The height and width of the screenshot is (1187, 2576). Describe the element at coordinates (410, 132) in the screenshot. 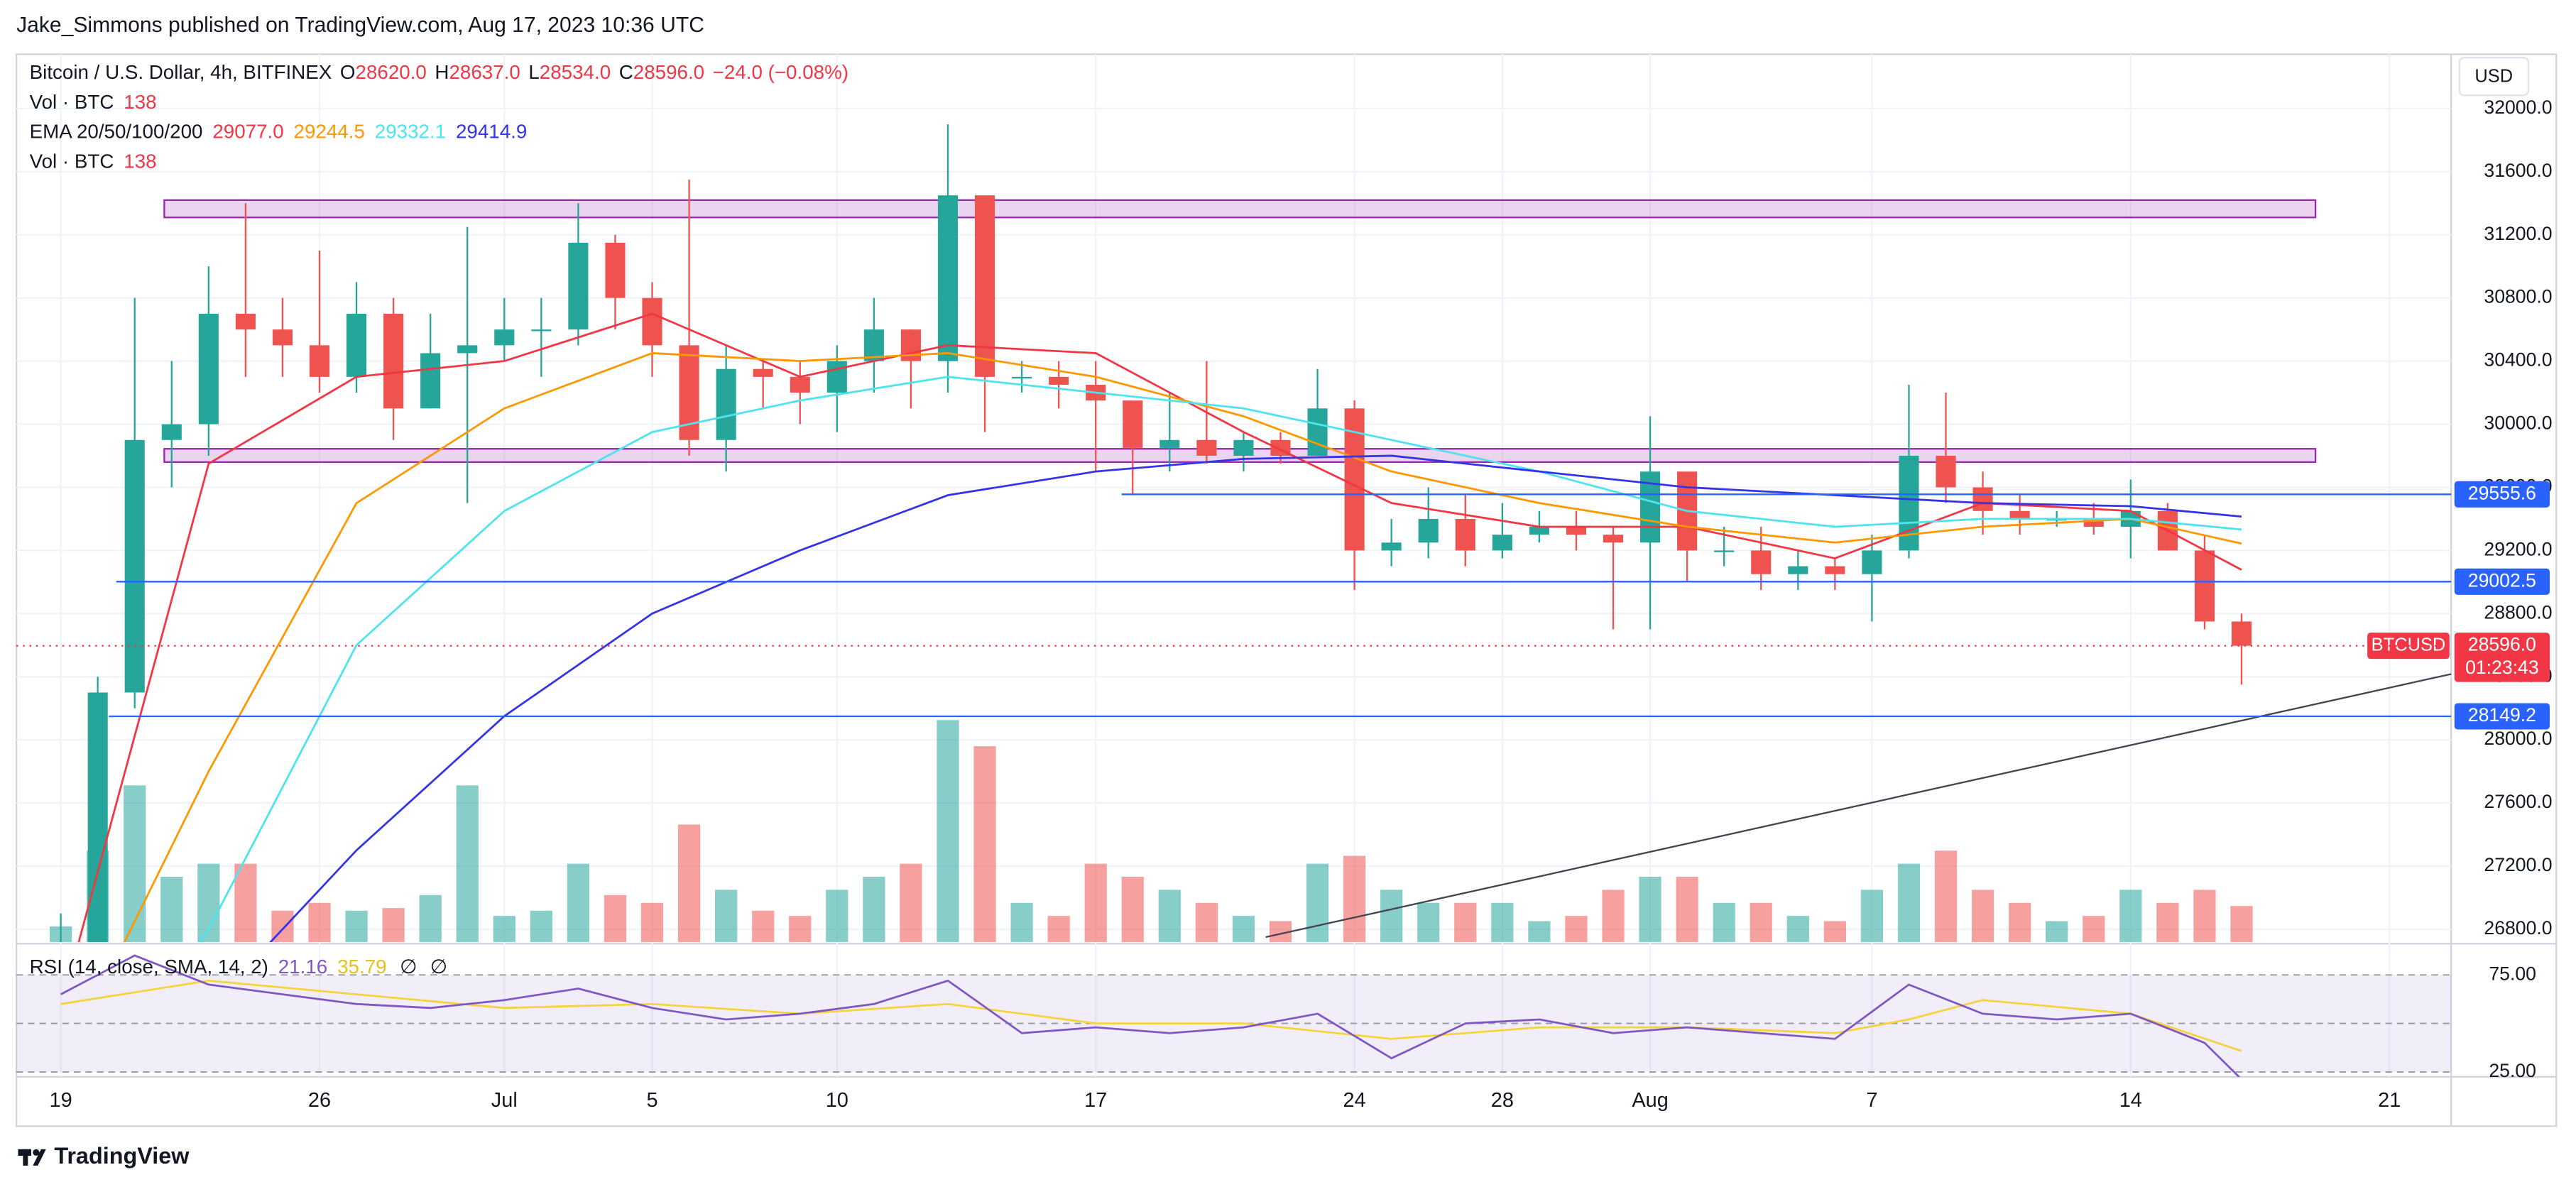

I see `legend-text: 29332.1` at that location.